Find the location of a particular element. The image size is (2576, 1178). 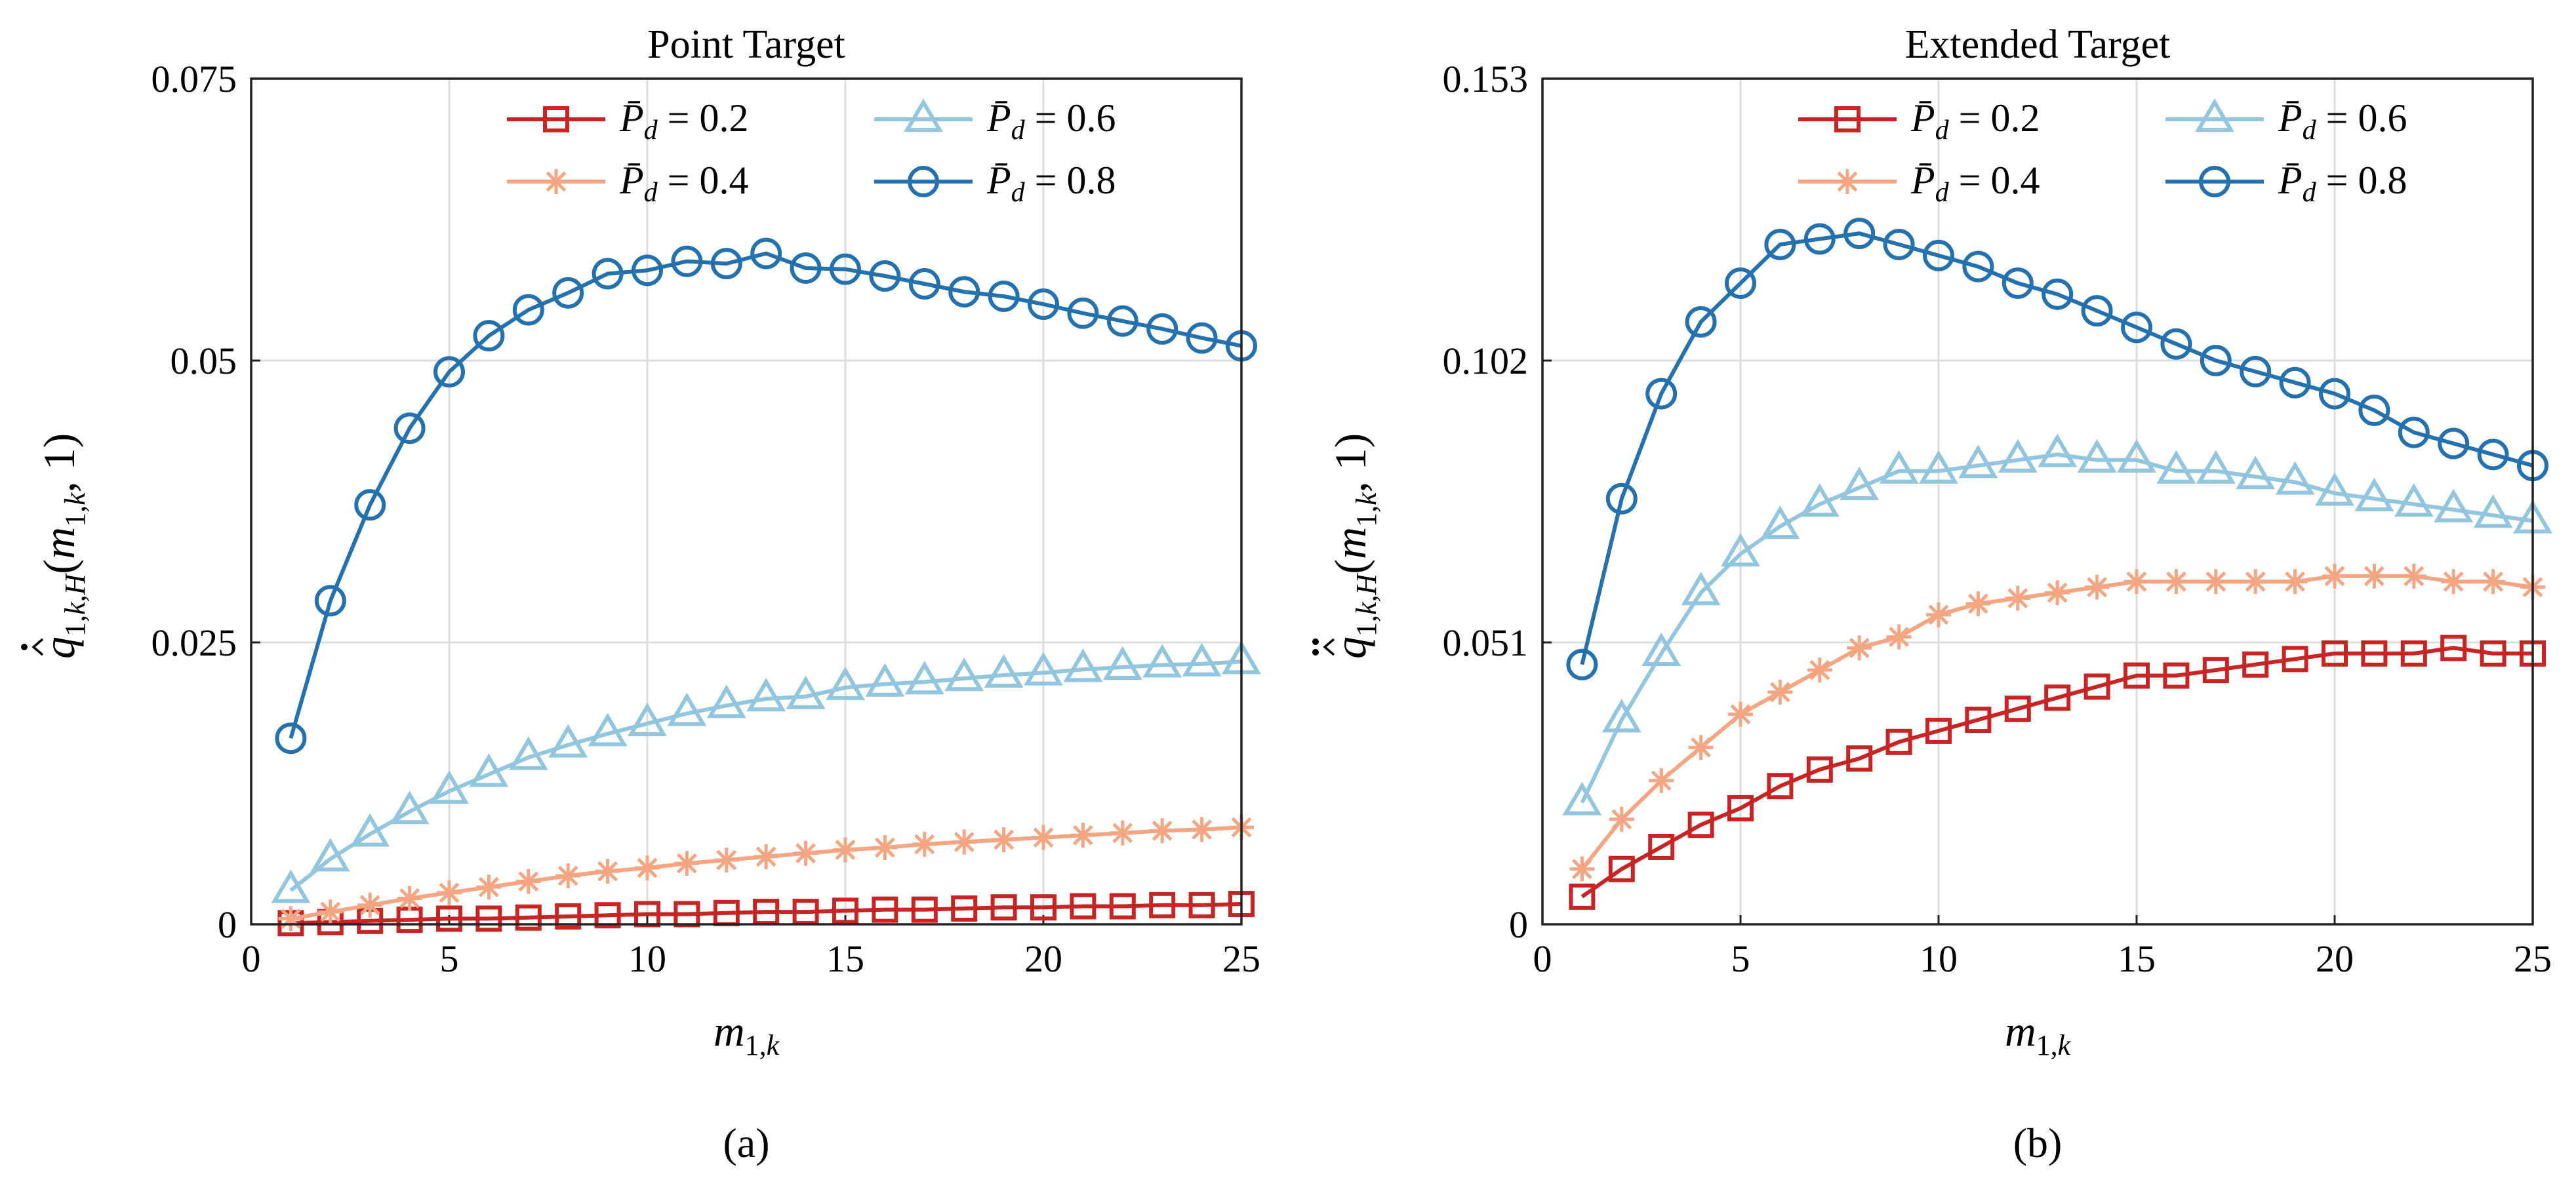

legend-label: P̄d = 0.4 is located at coordinates (1975, 183).